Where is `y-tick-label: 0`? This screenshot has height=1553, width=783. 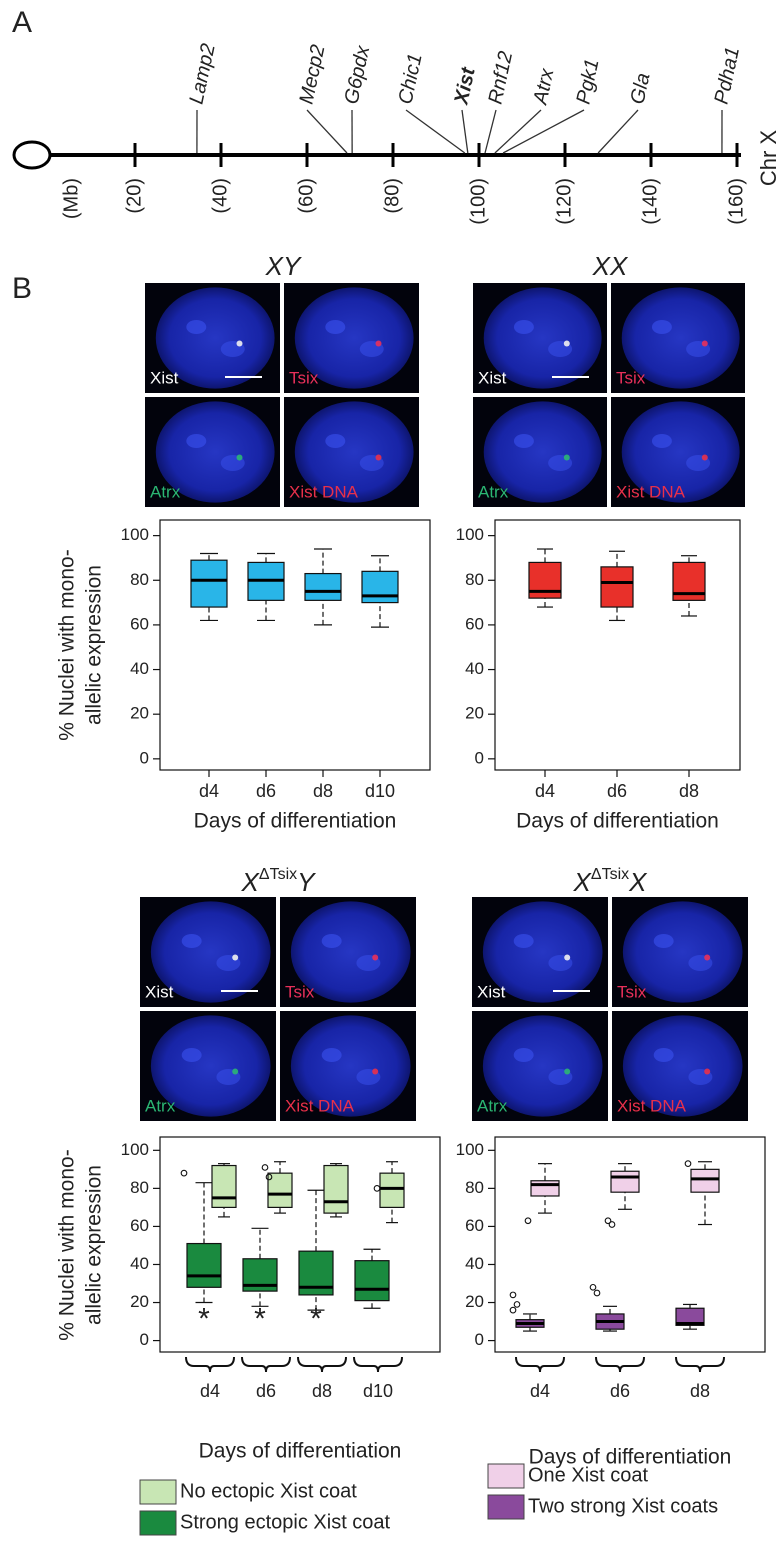 y-tick-label: 0 is located at coordinates (144, 1339).